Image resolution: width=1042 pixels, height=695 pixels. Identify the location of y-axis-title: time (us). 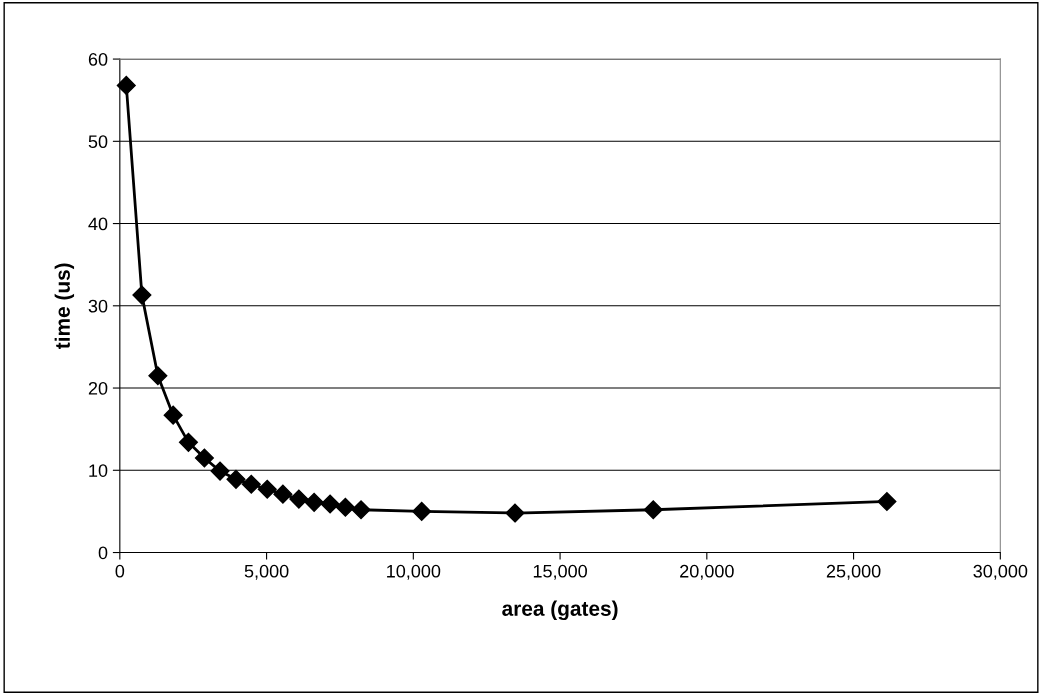
(64, 306).